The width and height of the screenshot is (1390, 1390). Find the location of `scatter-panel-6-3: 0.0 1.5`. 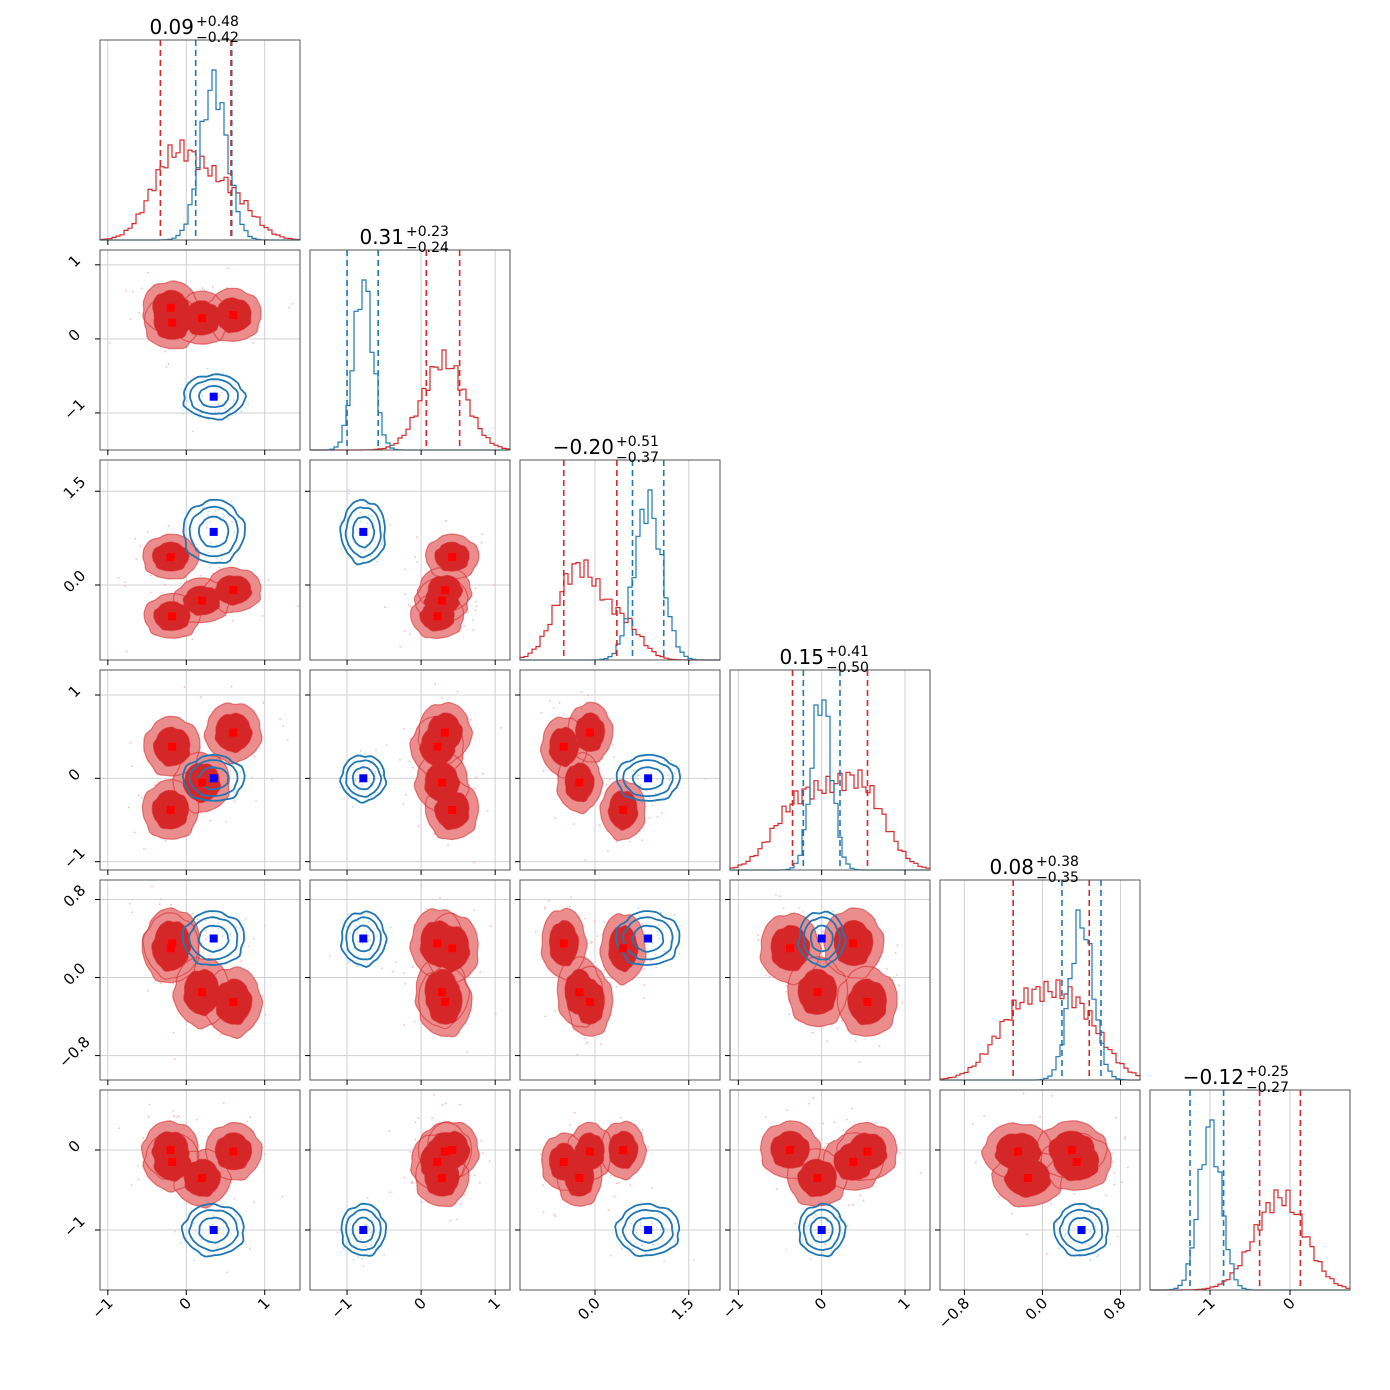

scatter-panel-6-3: 0.0 1.5 is located at coordinates (618, 1206).